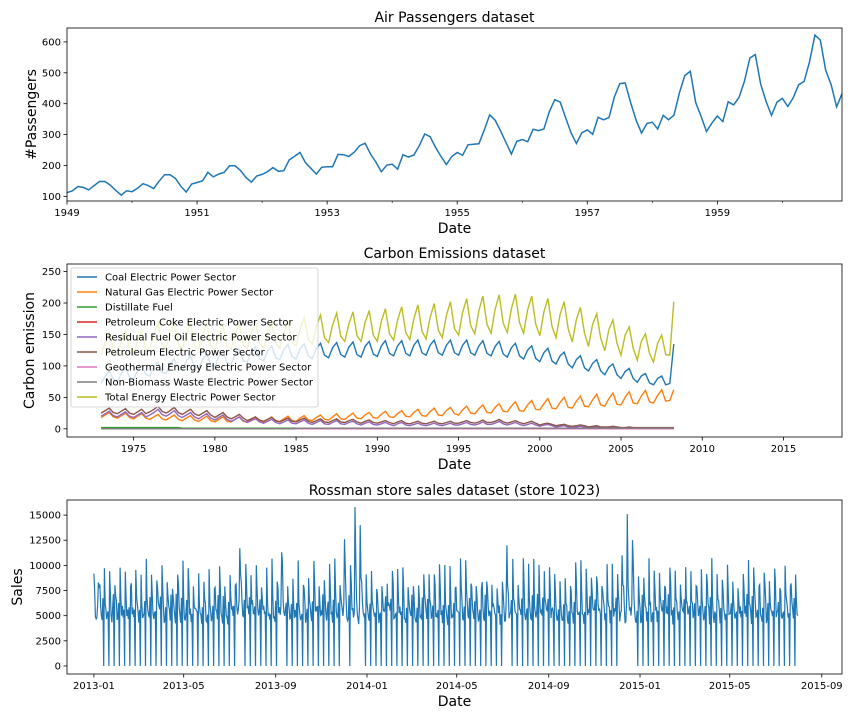  I want to click on legend-entry: Distillate Fuel, so click(139, 308).